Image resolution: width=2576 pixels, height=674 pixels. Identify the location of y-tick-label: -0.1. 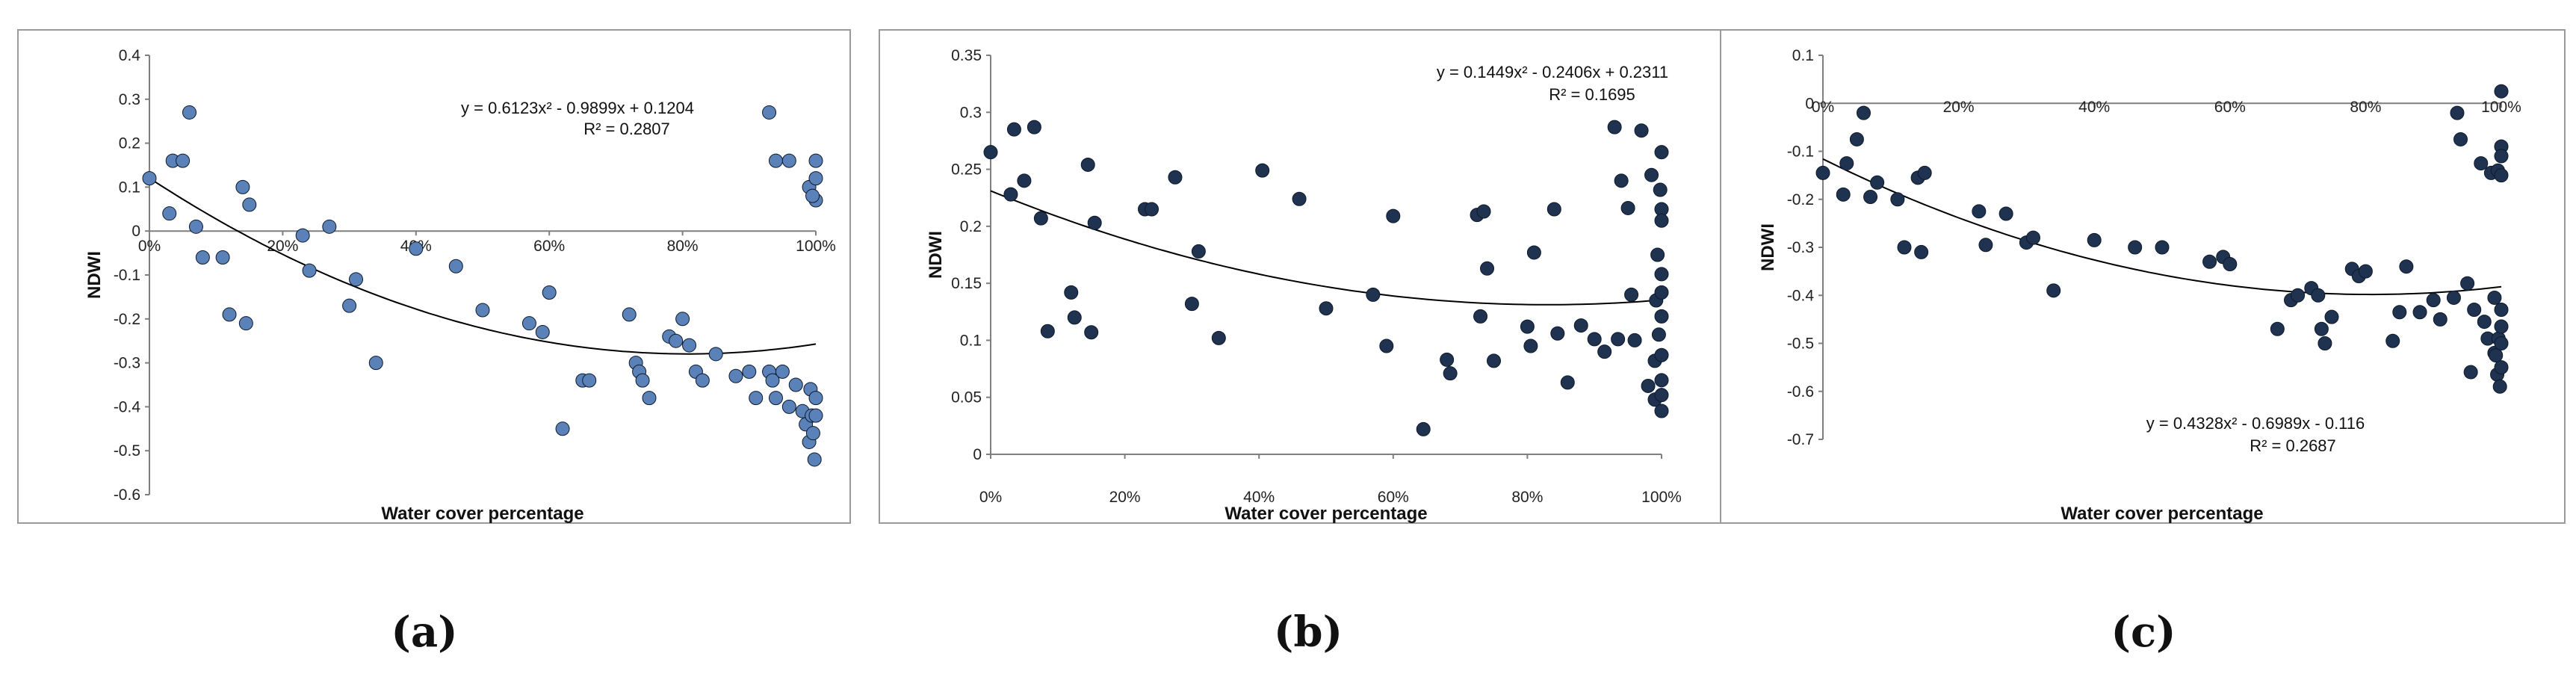
(1800, 152).